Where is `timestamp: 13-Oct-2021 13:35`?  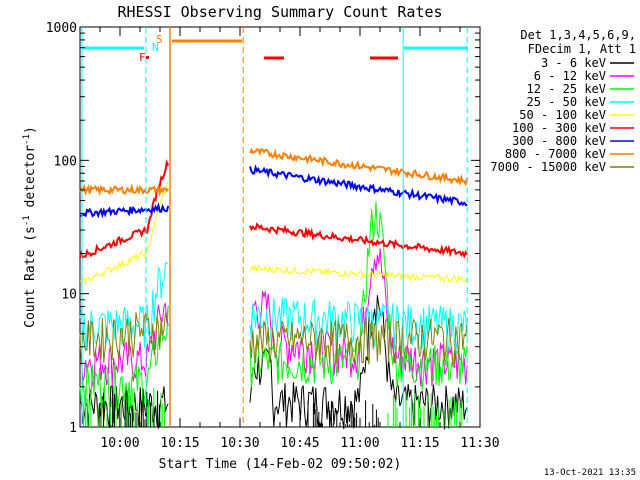
timestamp: 13-Oct-2021 13:35 is located at coordinates (590, 473).